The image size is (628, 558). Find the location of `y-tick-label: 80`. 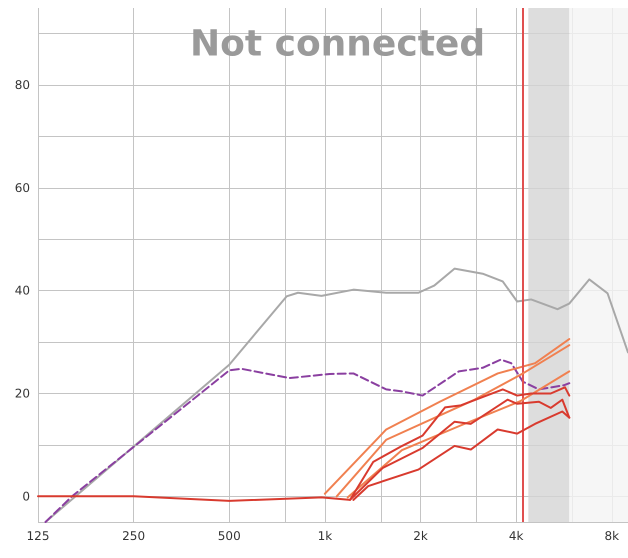

y-tick-label: 80 is located at coordinates (22, 85).